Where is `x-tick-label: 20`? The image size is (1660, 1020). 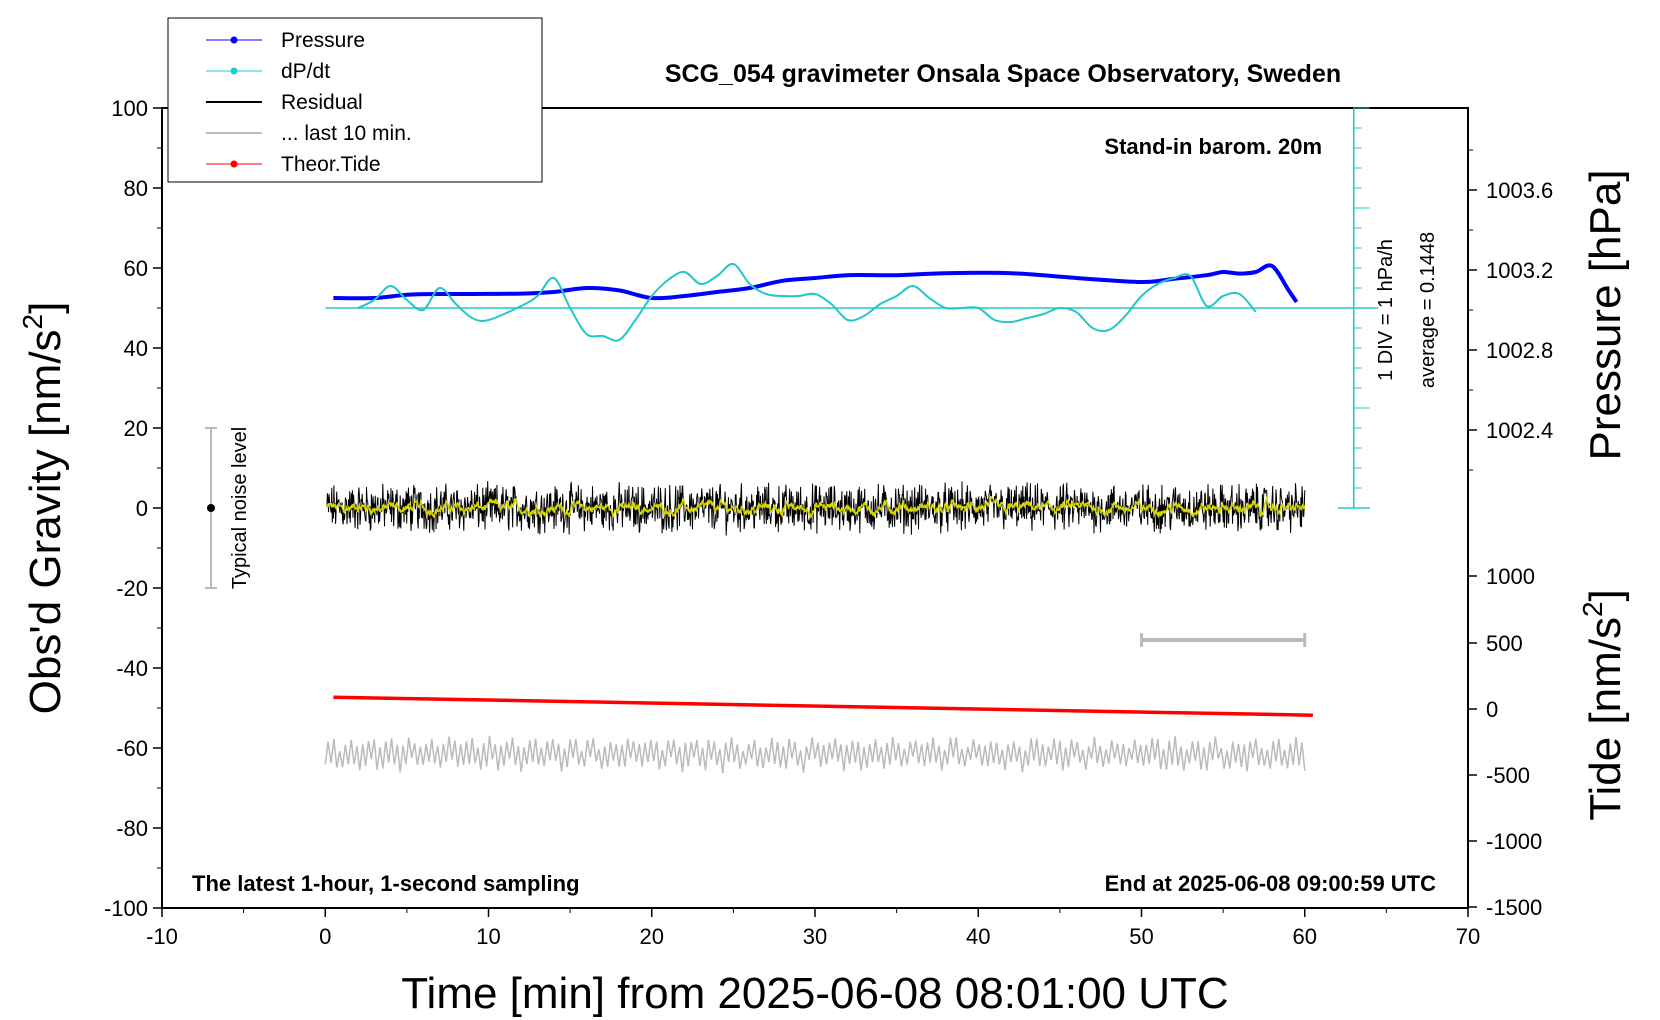
x-tick-label: 20 is located at coordinates (652, 936).